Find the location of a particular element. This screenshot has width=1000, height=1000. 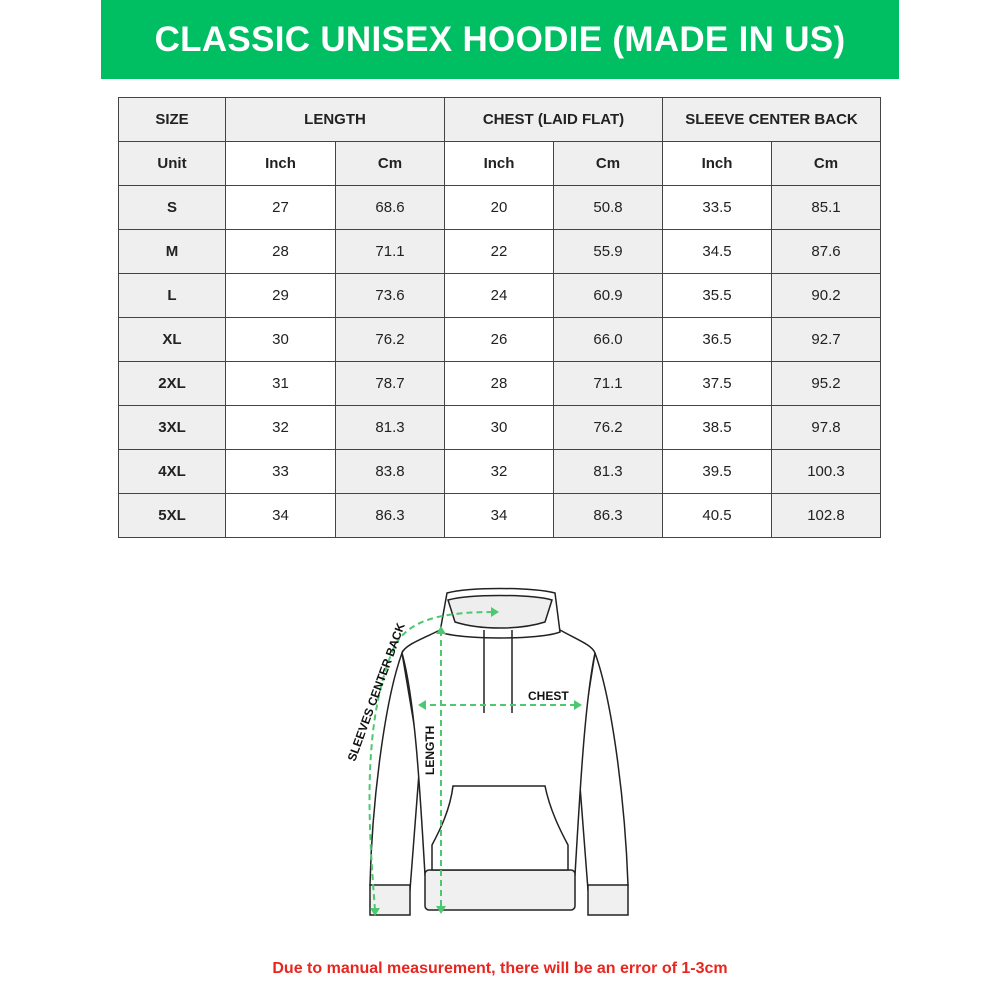

table-row: L 29 73.6 24 60.9 35.5 90.2 is located at coordinates (499, 295).